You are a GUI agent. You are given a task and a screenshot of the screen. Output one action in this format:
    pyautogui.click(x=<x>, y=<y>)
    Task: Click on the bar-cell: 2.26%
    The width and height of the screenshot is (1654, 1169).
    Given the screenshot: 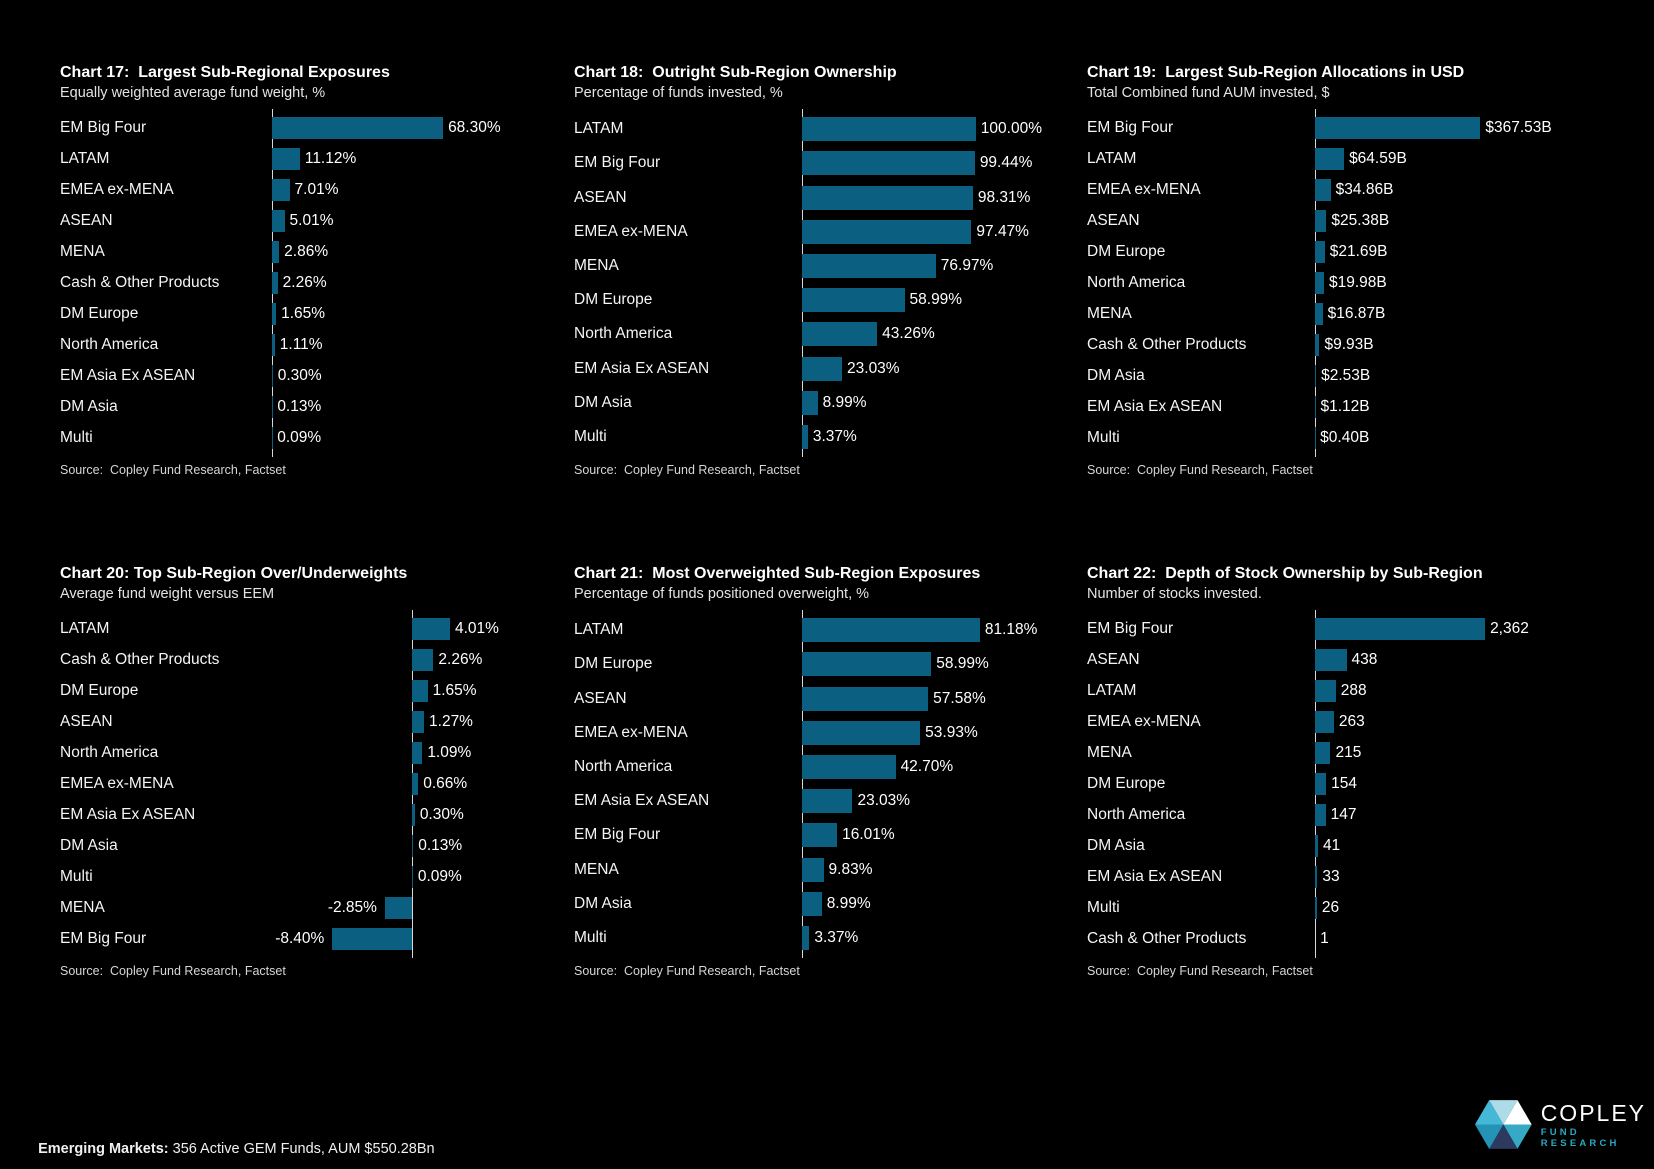 What is the action you would take?
    pyautogui.click(x=402, y=659)
    